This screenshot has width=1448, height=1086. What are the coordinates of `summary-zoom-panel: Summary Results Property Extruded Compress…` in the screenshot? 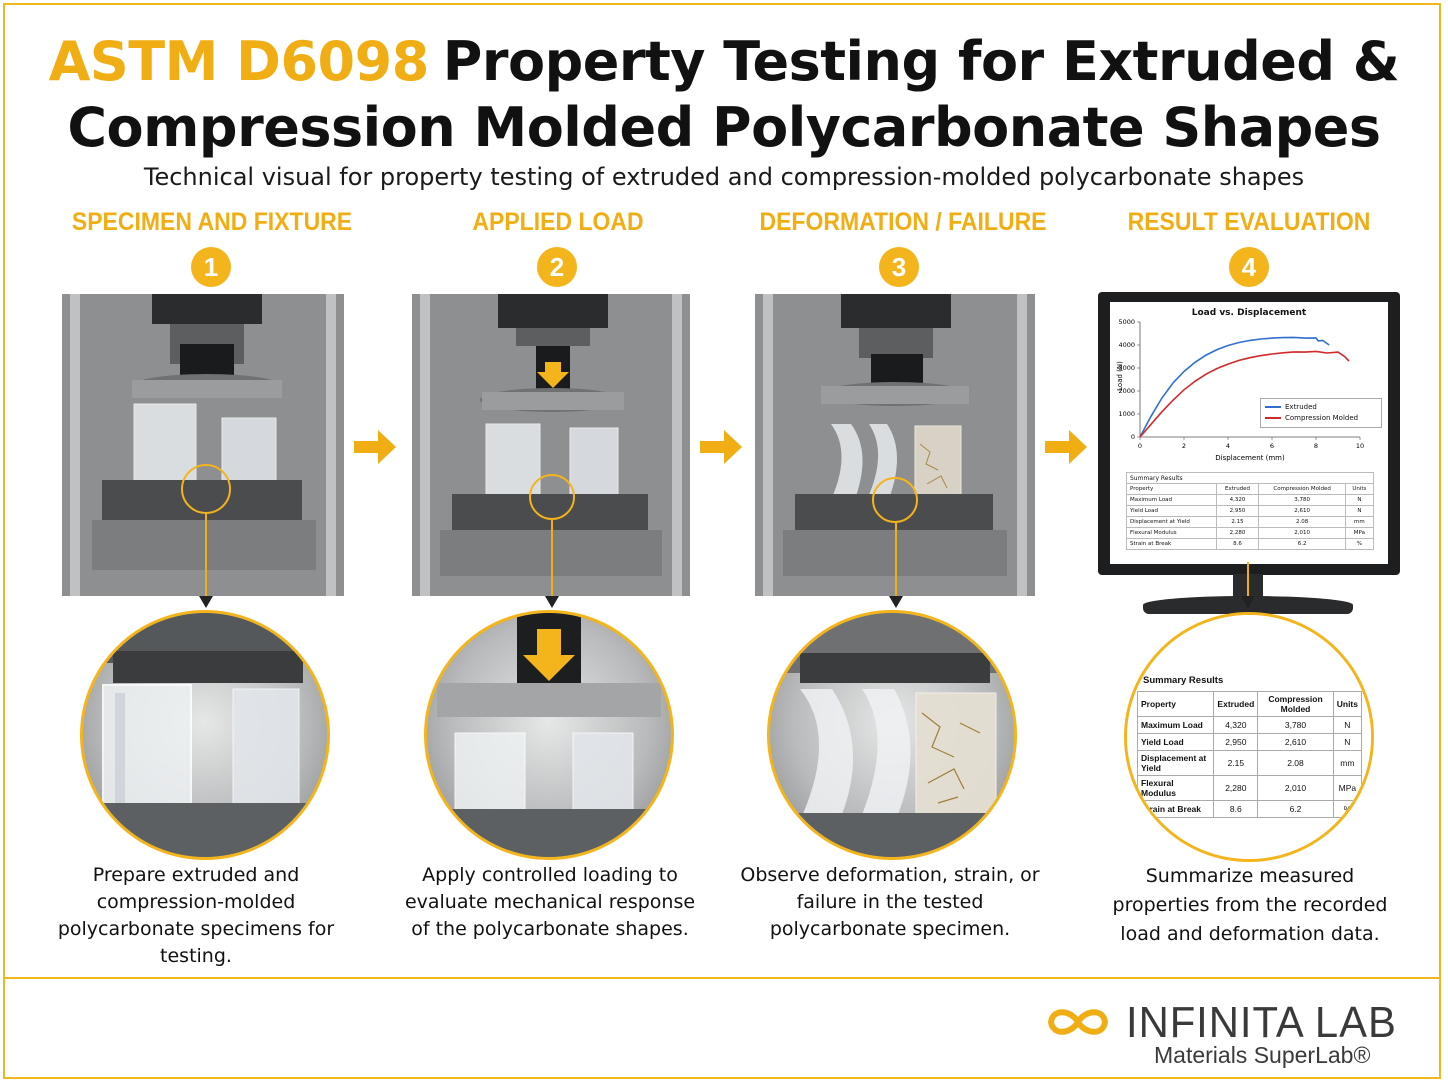 It's located at (1249, 737).